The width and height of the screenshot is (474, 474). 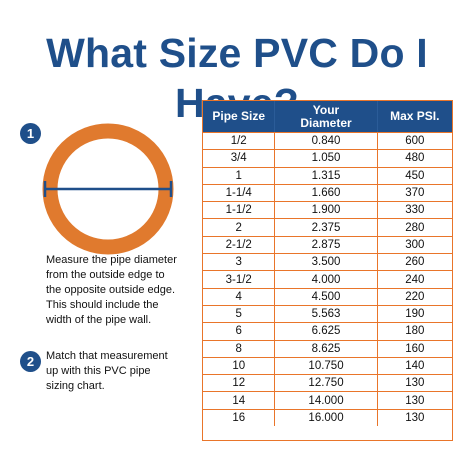 What do you see at coordinates (30, 133) in the screenshot?
I see `step-1-badge: 1` at bounding box center [30, 133].